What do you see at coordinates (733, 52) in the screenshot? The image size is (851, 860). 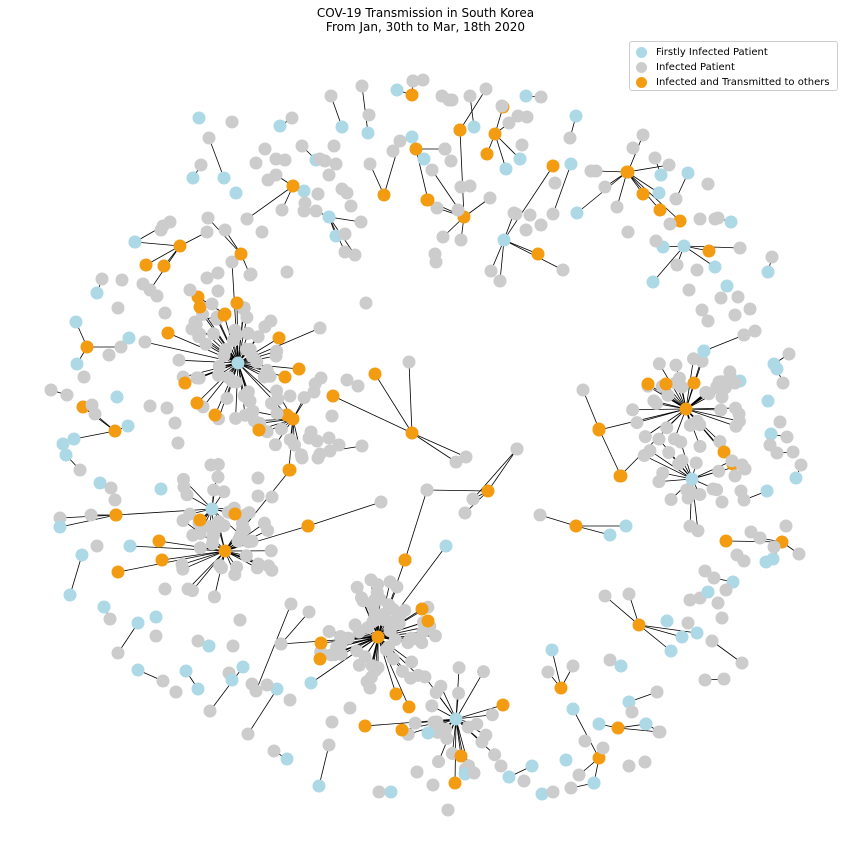 I see `legend-item-first: Firstly Infected Patient` at bounding box center [733, 52].